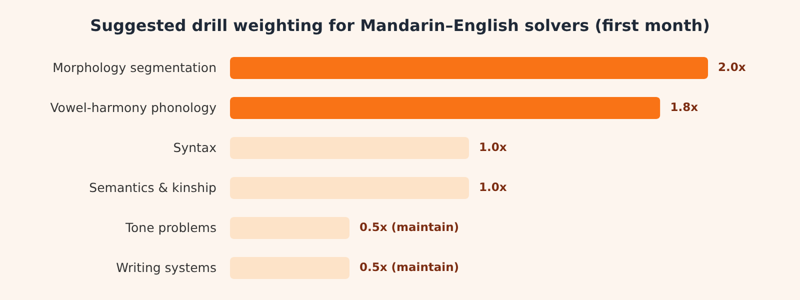 The width and height of the screenshot is (800, 300). Describe the element at coordinates (170, 227) in the screenshot. I see `y-tick-label: Tone problems` at that location.